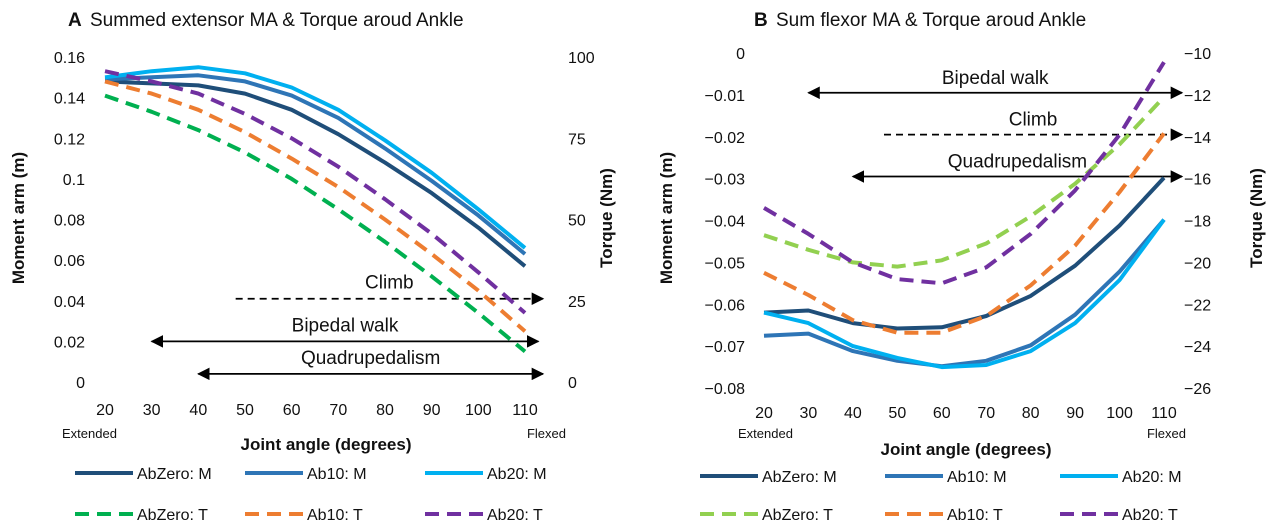 The image size is (1272, 528). What do you see at coordinates (317, 410) in the screenshot?
I see `panel-a-x-axis: 20 30 40 50 60 70 80 90 100 110` at bounding box center [317, 410].